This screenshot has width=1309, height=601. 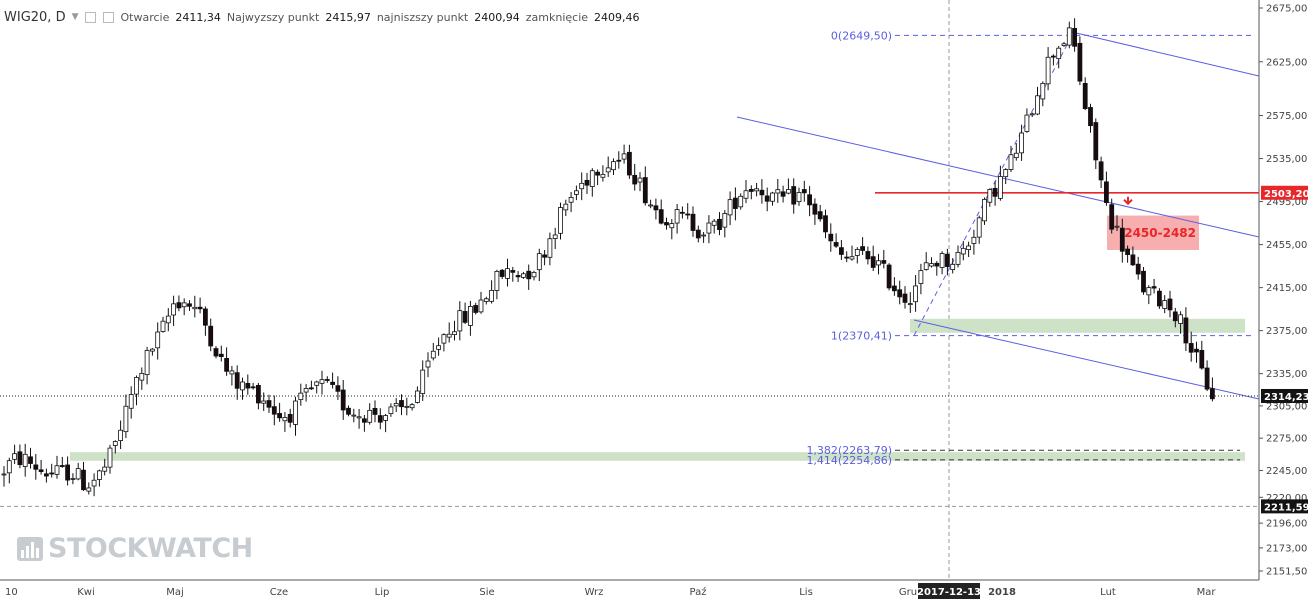 I want to click on y-tick-label: 2151,50, so click(x=1286, y=572).